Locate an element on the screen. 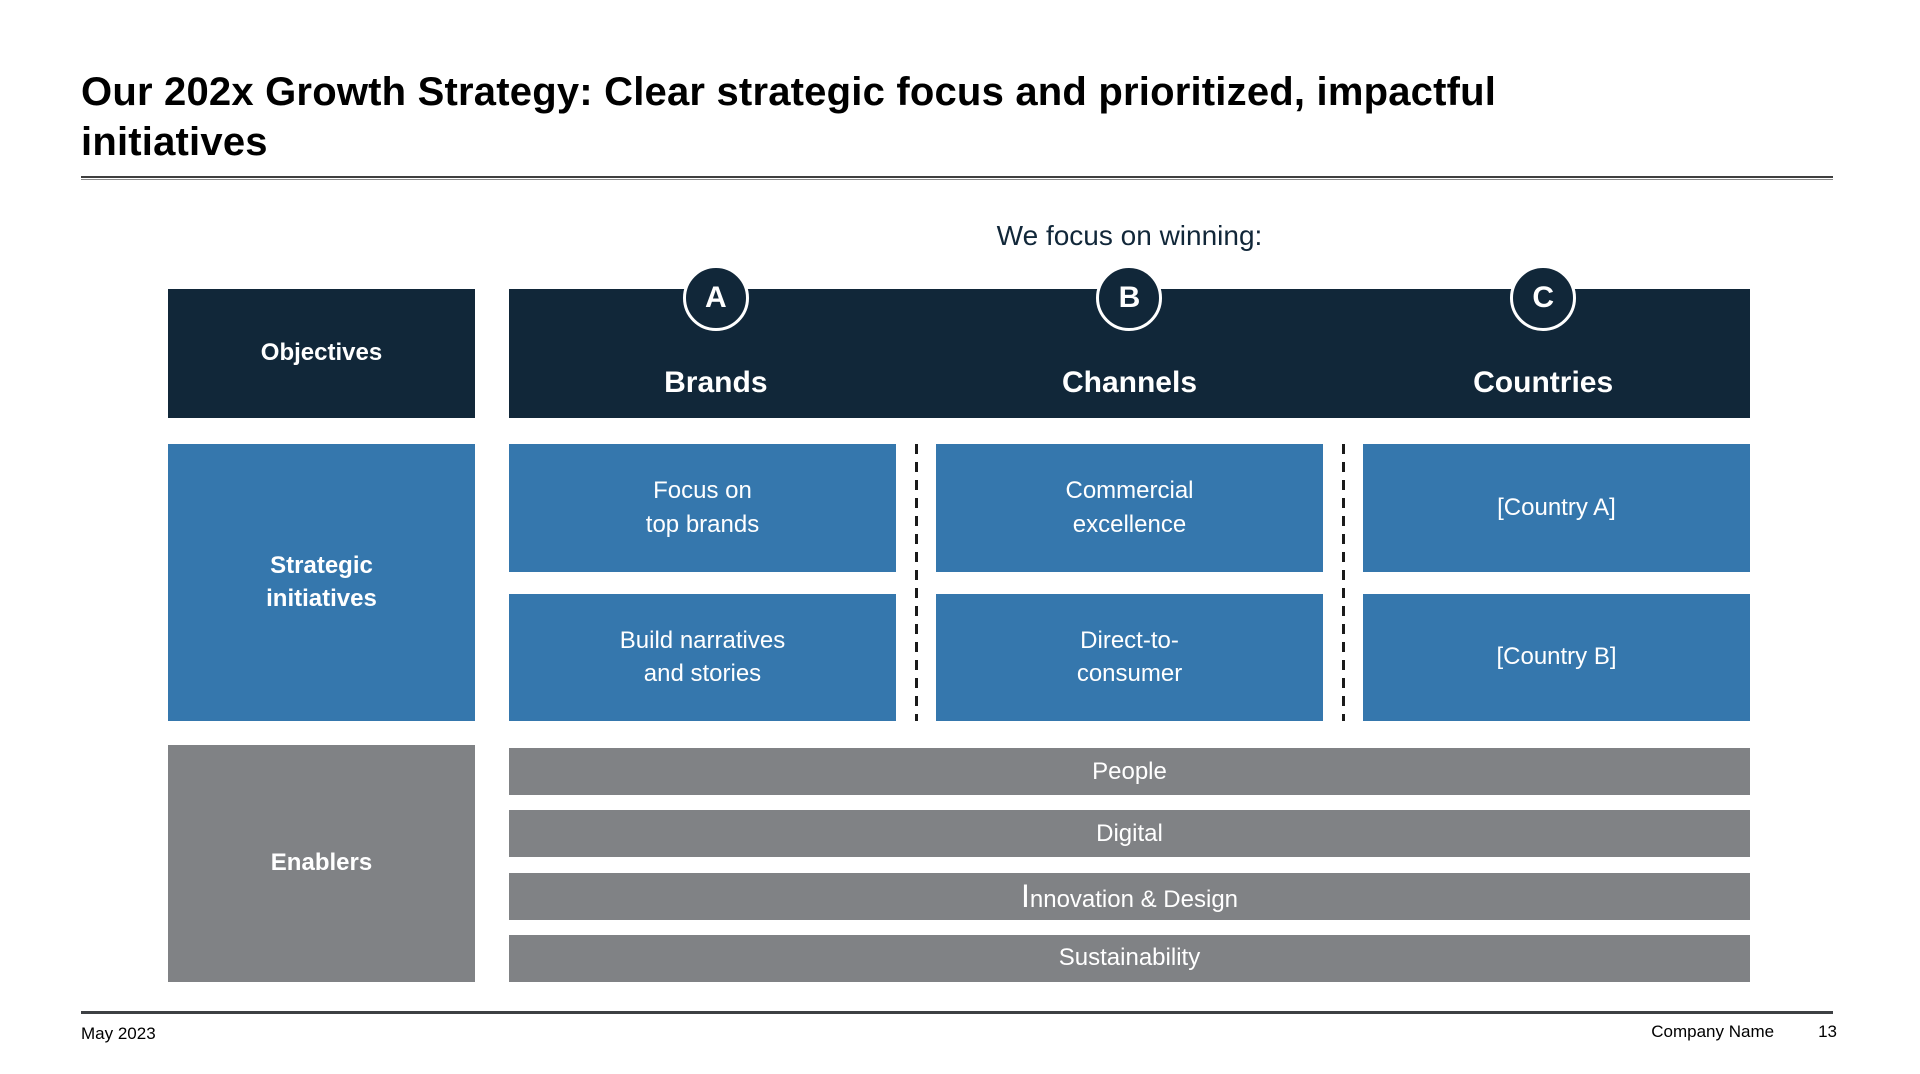  footer-right-group: Company Name 13 is located at coordinates (1744, 1032).